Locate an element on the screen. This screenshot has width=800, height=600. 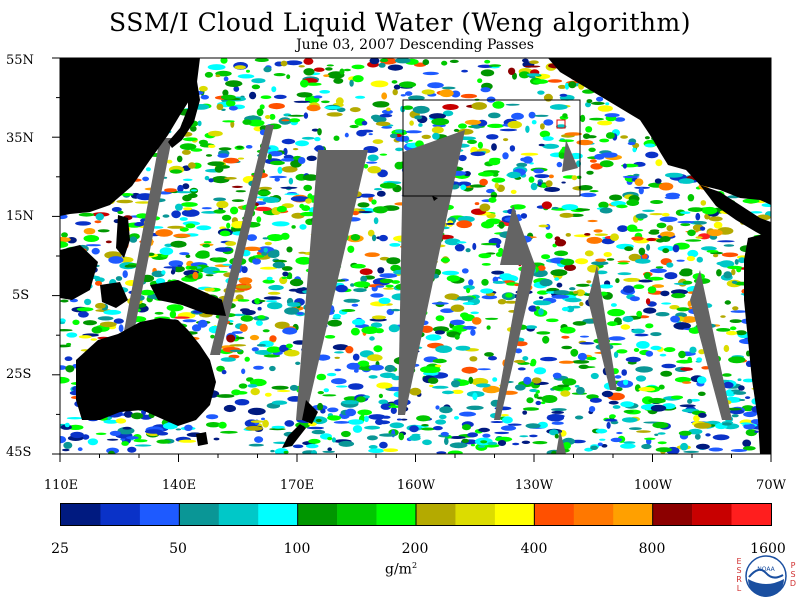
colorbar-segment is located at coordinates (396, 514).